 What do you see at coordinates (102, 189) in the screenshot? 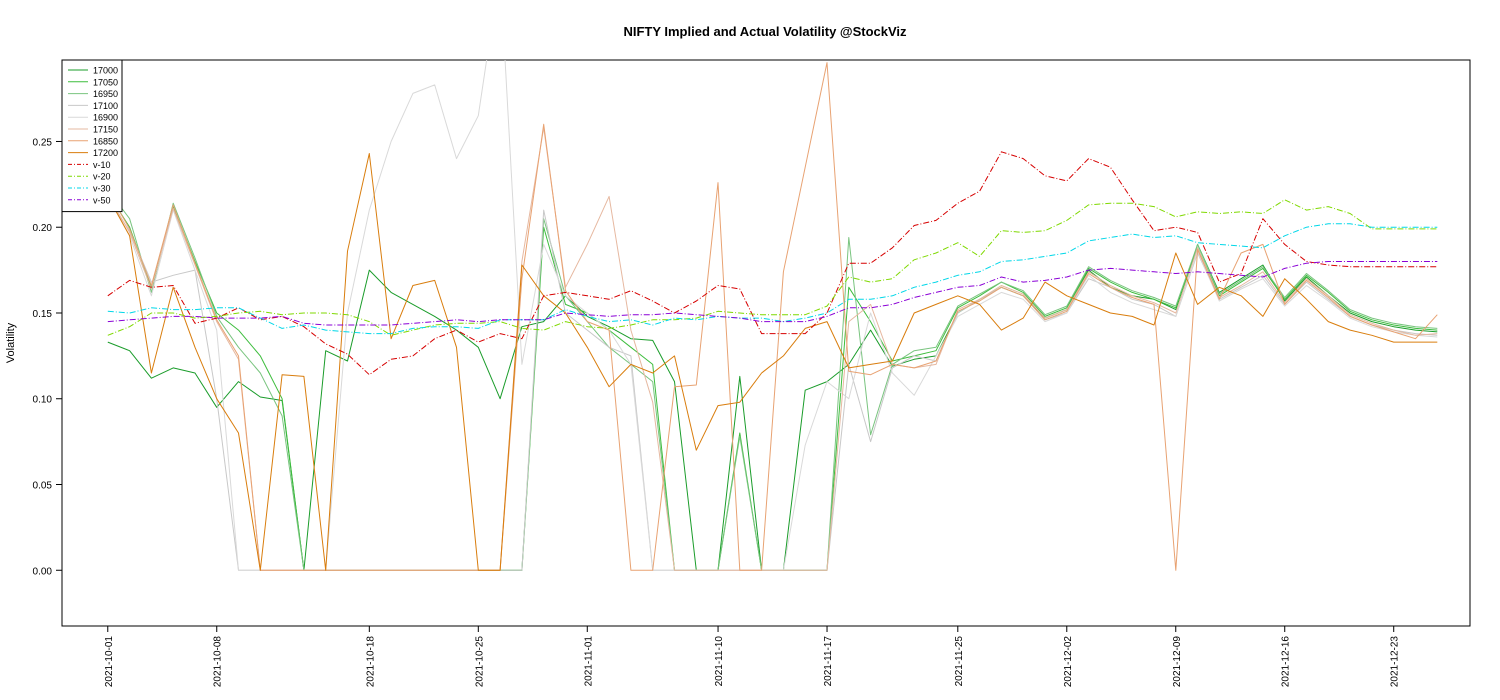
I see `legend-label: v-30` at bounding box center [102, 189].